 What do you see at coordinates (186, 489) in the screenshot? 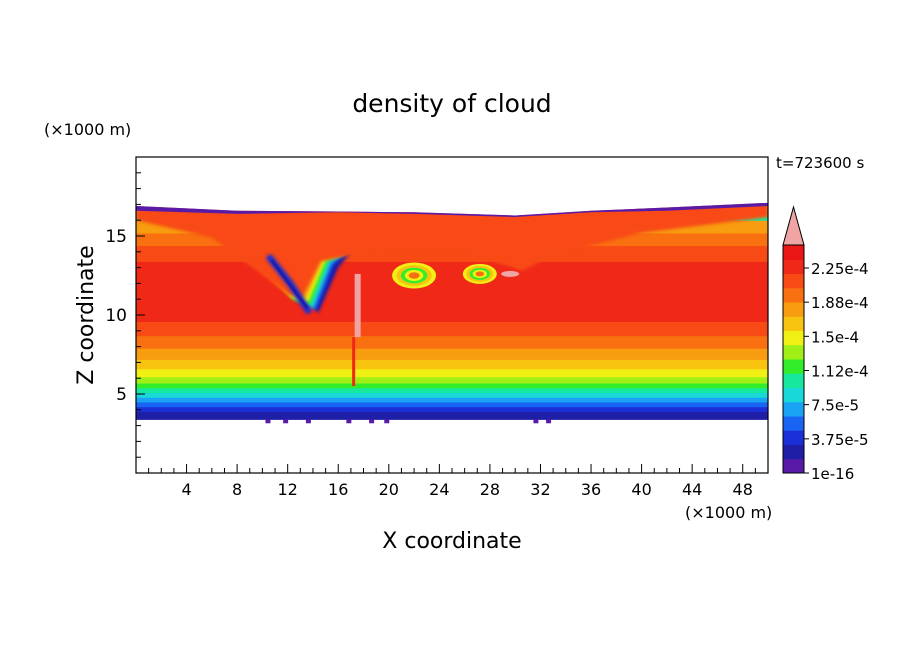
I see `x-tick-label: 4` at bounding box center [186, 489].